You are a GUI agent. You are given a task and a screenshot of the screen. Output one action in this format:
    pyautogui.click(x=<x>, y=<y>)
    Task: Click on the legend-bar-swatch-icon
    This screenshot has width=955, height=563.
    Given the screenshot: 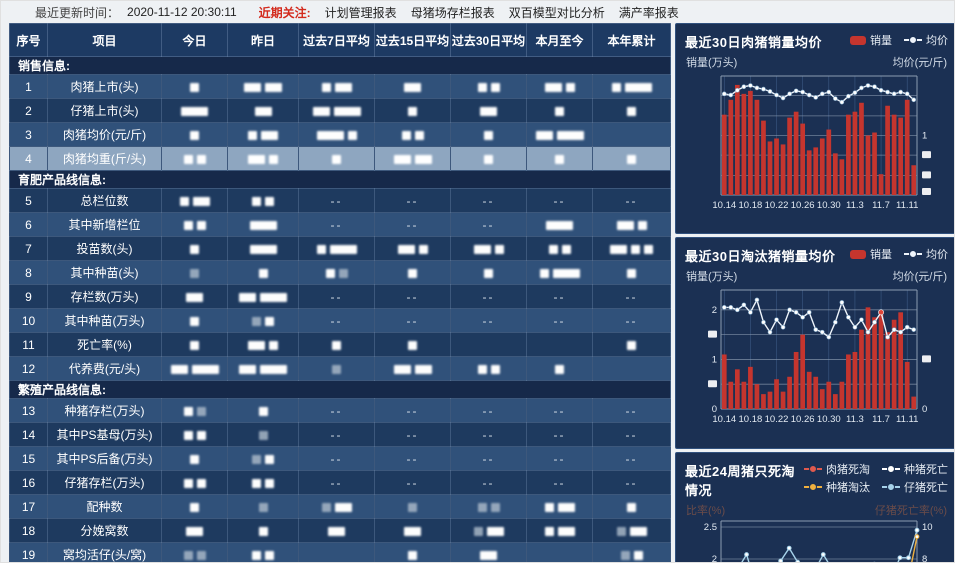 What is the action you would take?
    pyautogui.click(x=858, y=254)
    